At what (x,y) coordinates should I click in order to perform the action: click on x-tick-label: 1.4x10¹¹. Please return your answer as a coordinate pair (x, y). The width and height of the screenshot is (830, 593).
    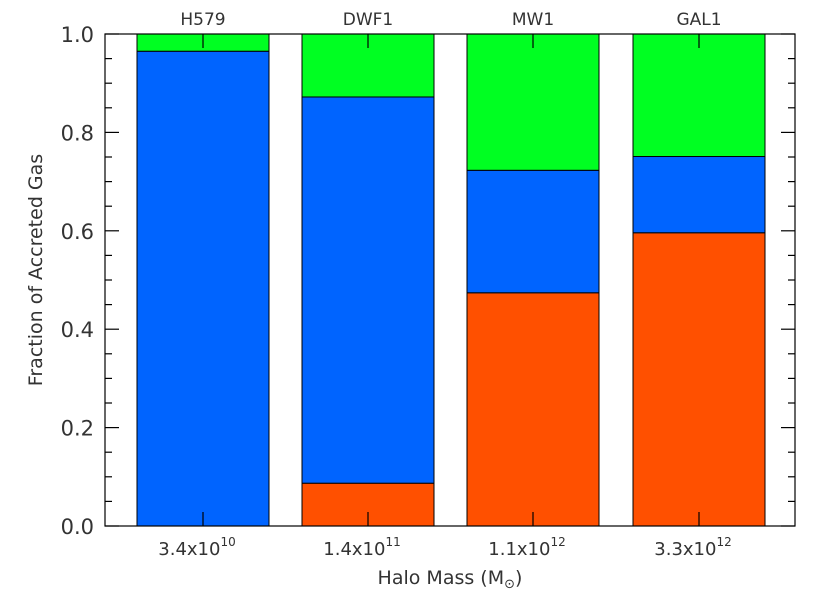
    Looking at the image, I should click on (361, 547).